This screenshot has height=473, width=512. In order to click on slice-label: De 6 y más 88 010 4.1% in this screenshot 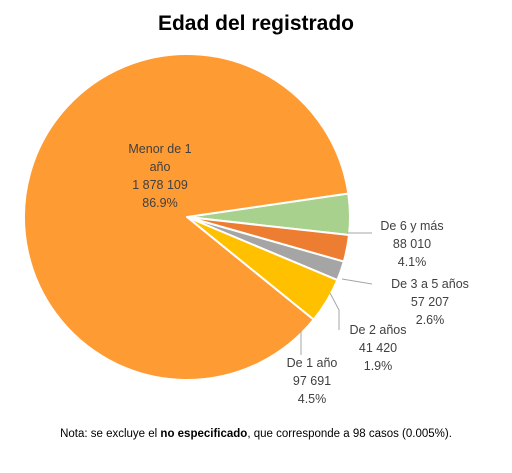, I will do `click(411, 244)`.